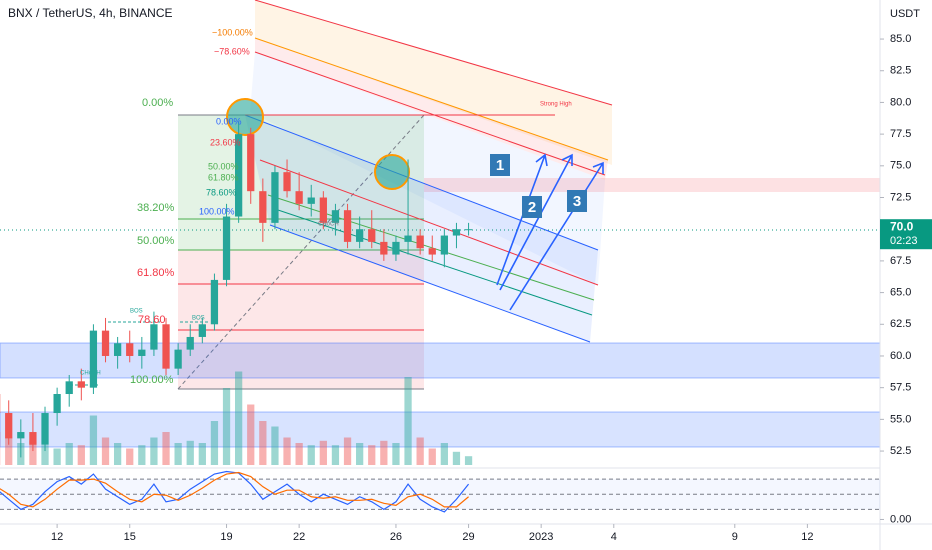 The image size is (932, 550). I want to click on badge-label: 3, so click(577, 201).